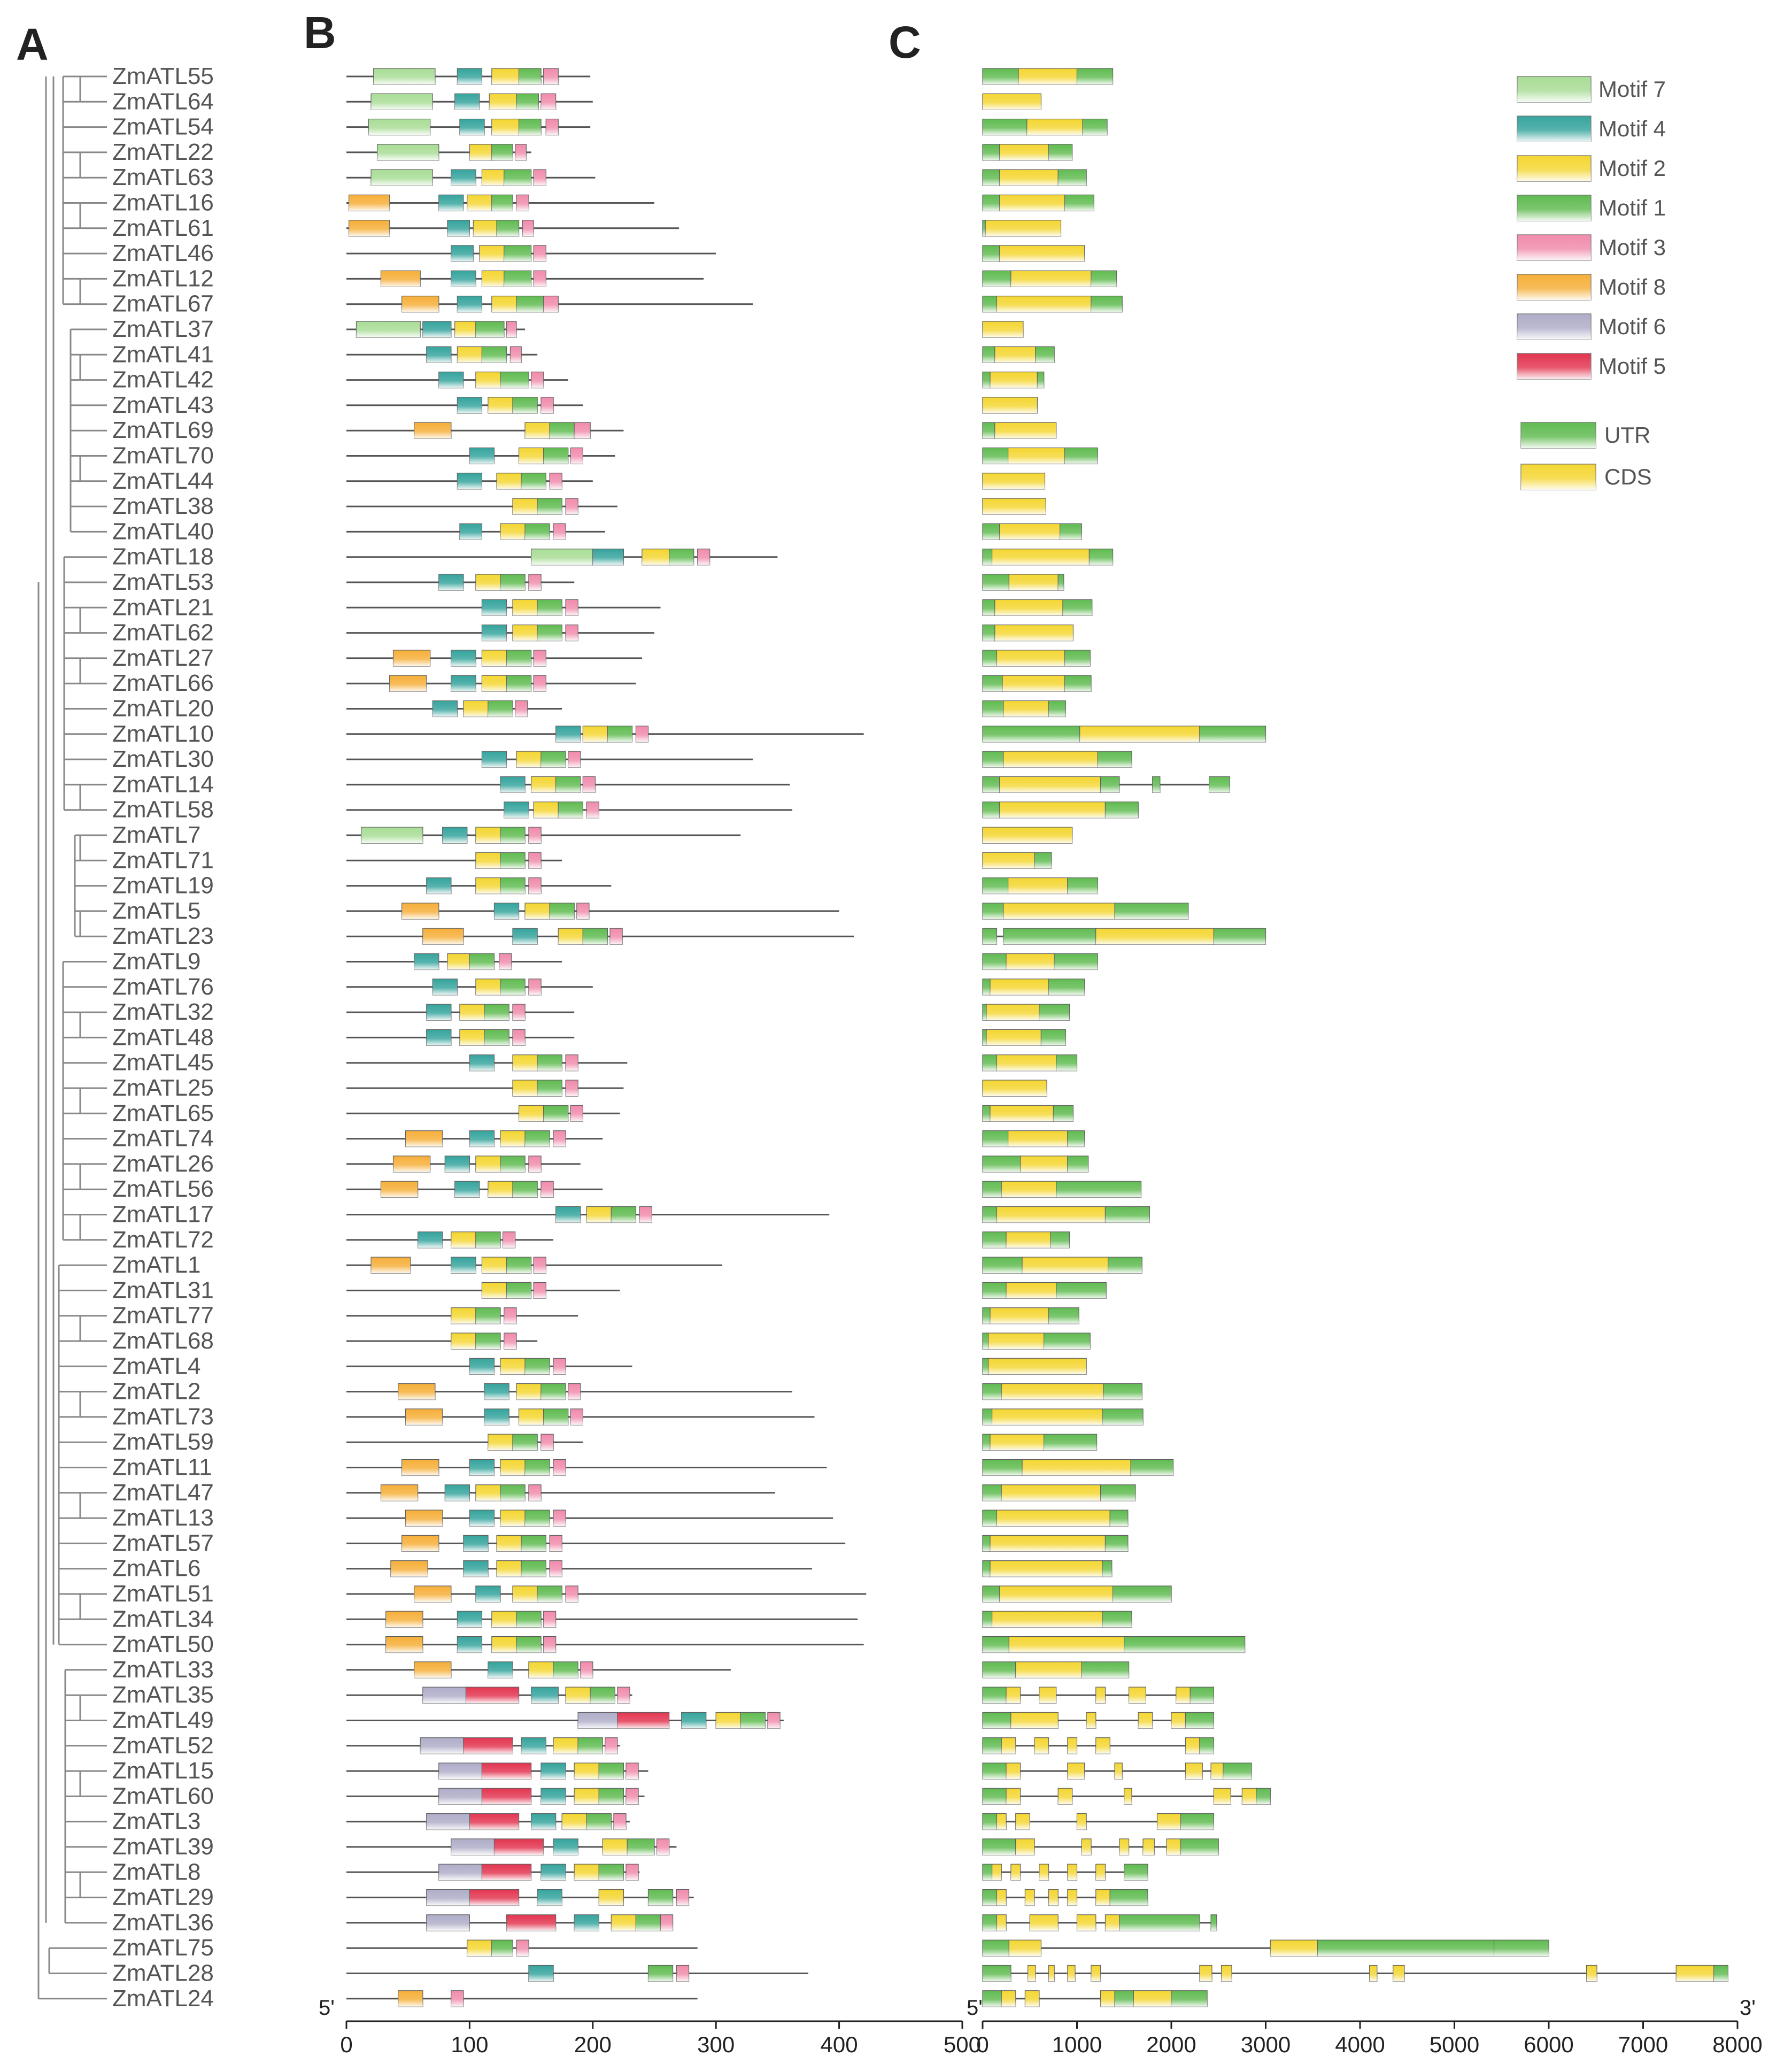 The height and width of the screenshot is (2064, 1792). I want to click on gene-label: ZmATL49, so click(163, 1720).